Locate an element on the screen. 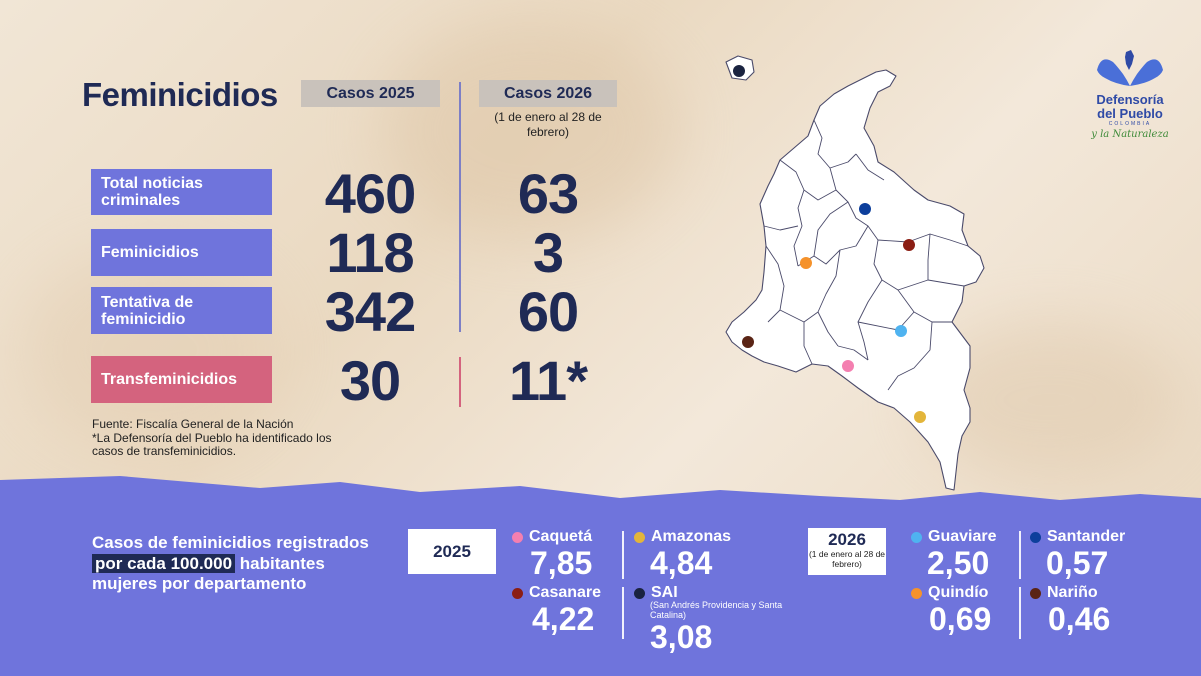 The image size is (1201, 676). stat-narino: Nariño 0,46 is located at coordinates (1070, 610).